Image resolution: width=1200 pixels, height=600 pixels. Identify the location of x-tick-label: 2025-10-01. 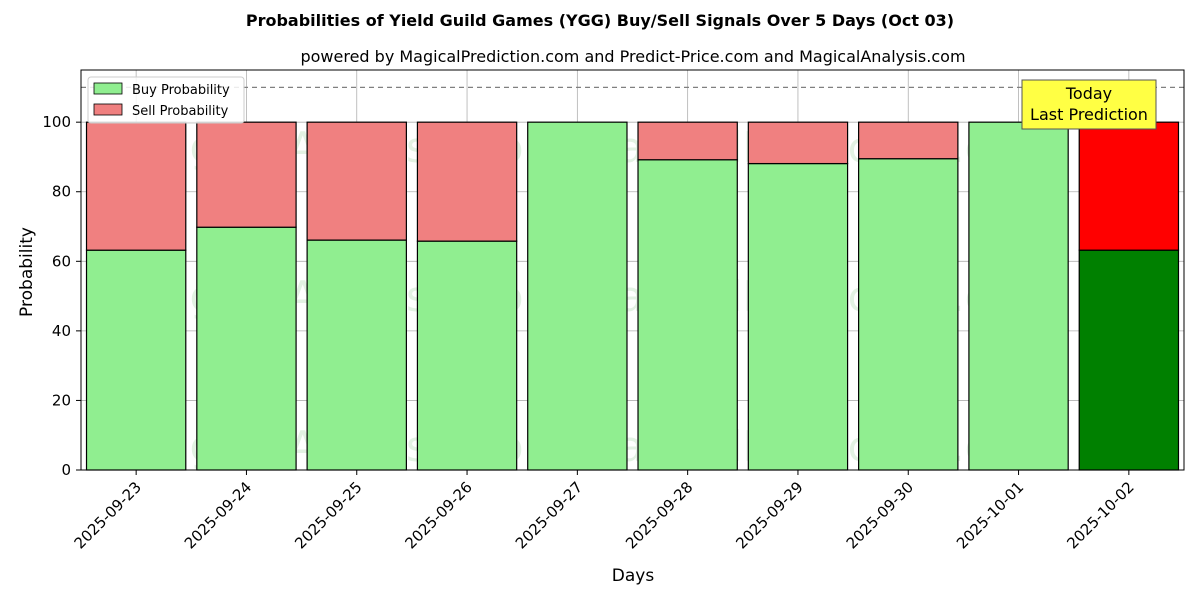
(990, 515).